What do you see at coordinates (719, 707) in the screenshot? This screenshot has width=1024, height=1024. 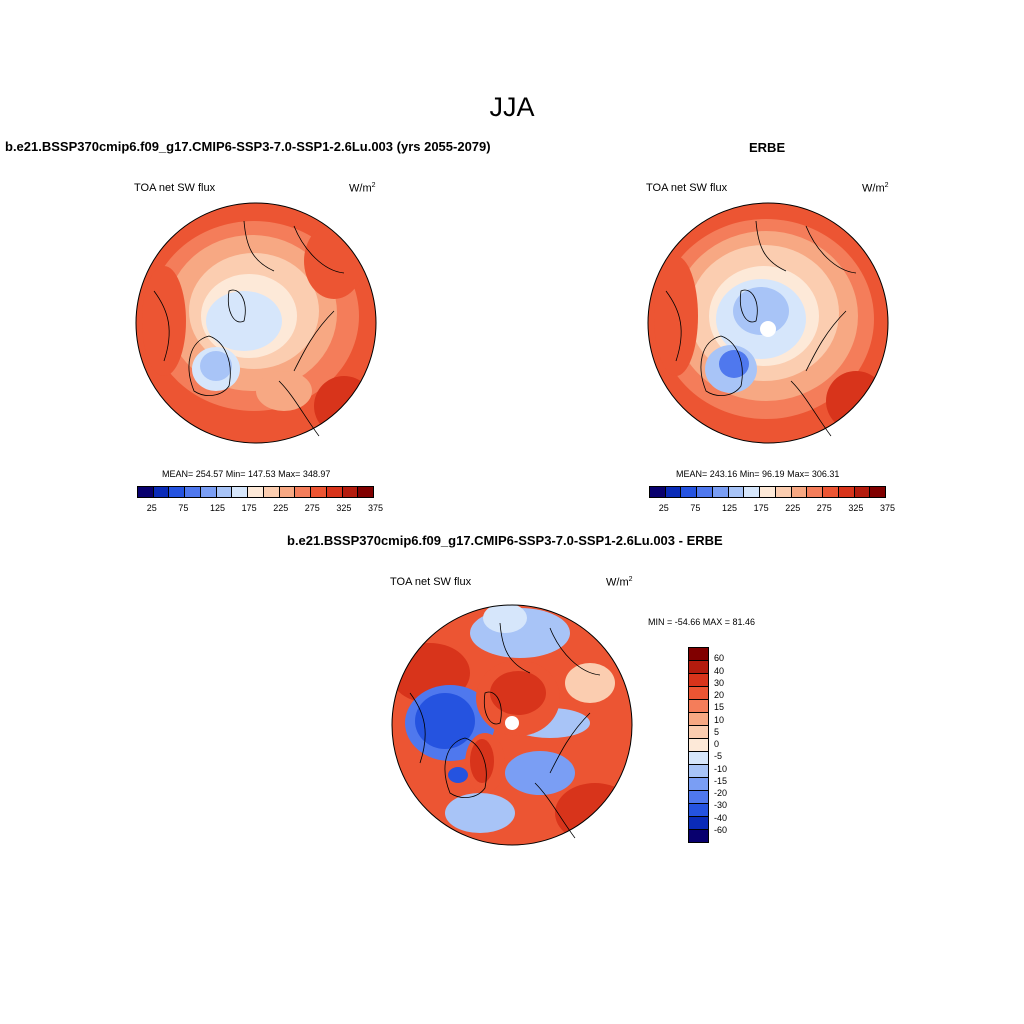 I see `colorbar-tick-label: 15` at bounding box center [719, 707].